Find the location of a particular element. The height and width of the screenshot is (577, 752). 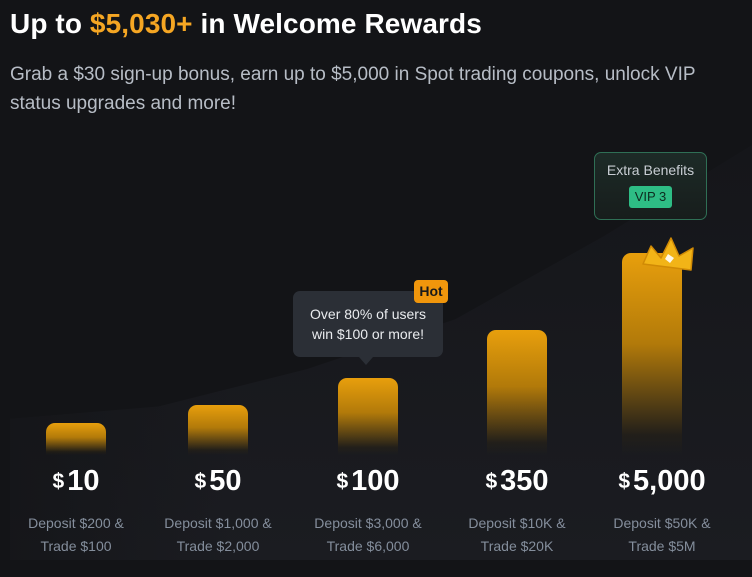

tier-amount-3: $100 is located at coordinates (368, 481).